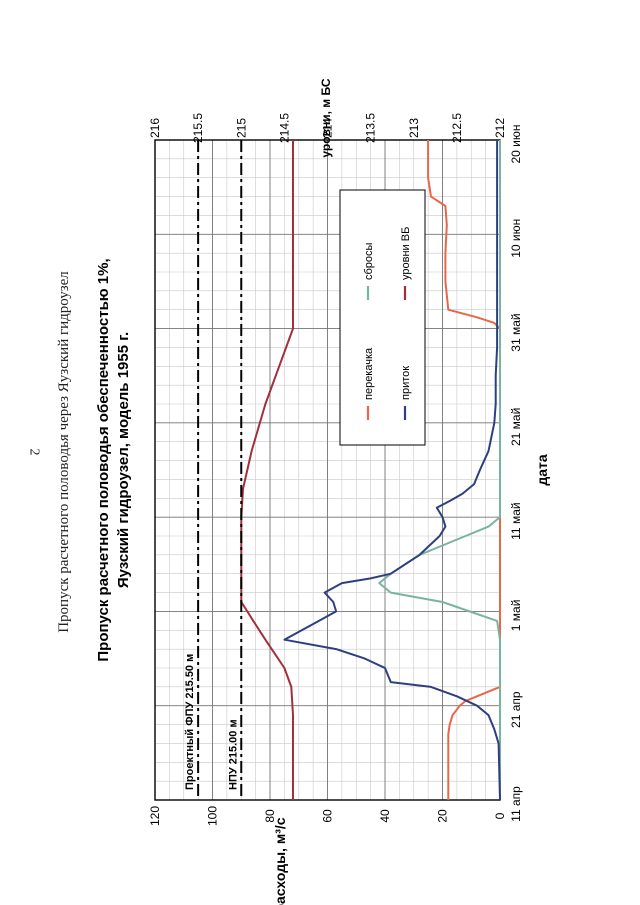 This screenshot has width=640, height=905. What do you see at coordinates (241, 128) in the screenshot?
I see `y-right-tick-label: 215` at bounding box center [241, 128].